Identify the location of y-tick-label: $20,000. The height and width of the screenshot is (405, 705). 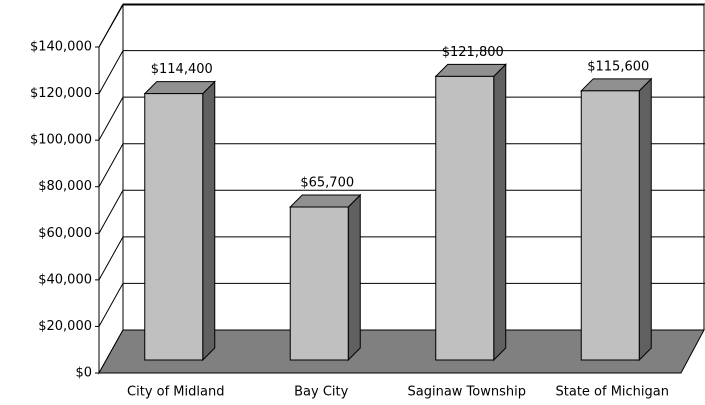
(65, 326).